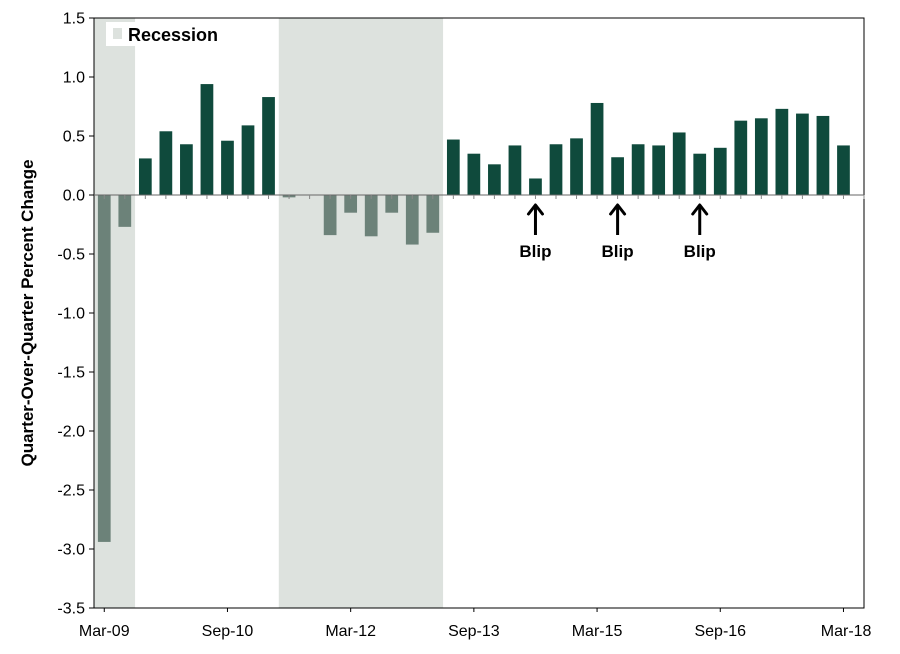  What do you see at coordinates (228, 631) in the screenshot?
I see `x-tick-label: Sep-10` at bounding box center [228, 631].